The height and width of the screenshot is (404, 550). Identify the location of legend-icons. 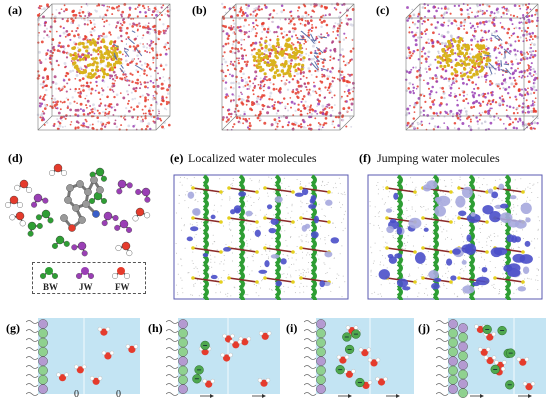
(84, 273).